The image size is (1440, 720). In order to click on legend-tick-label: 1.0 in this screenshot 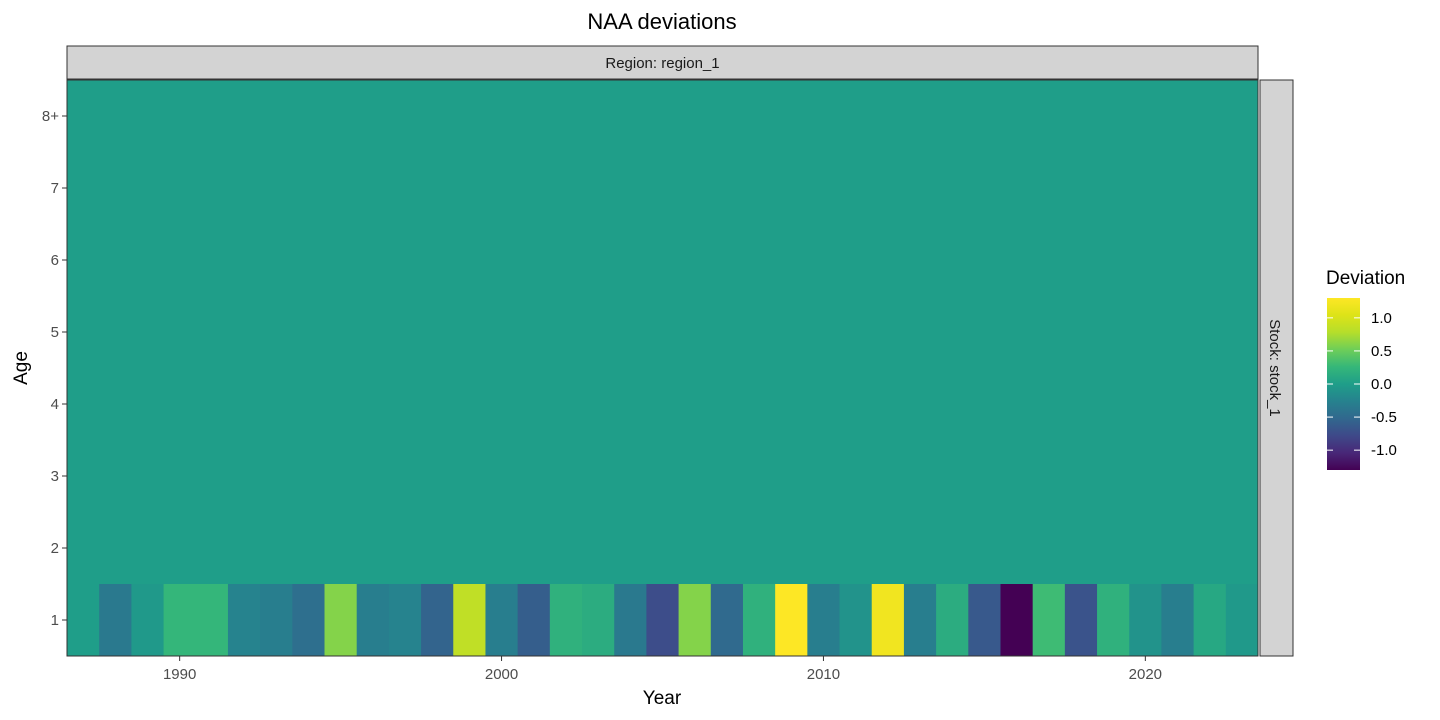, I will do `click(1381, 318)`.